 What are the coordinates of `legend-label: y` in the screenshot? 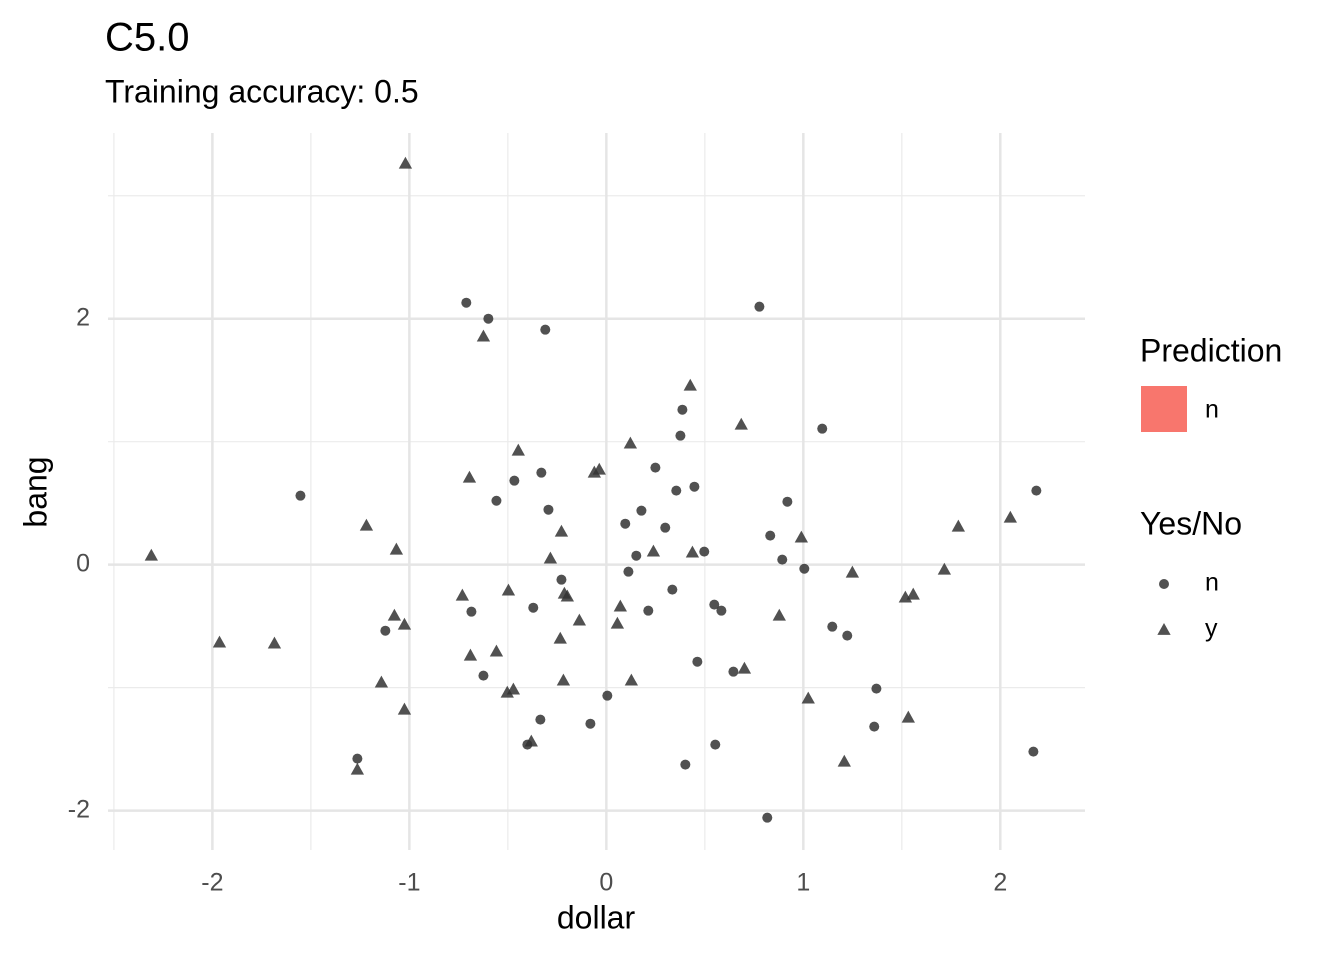 It's located at (1211, 629).